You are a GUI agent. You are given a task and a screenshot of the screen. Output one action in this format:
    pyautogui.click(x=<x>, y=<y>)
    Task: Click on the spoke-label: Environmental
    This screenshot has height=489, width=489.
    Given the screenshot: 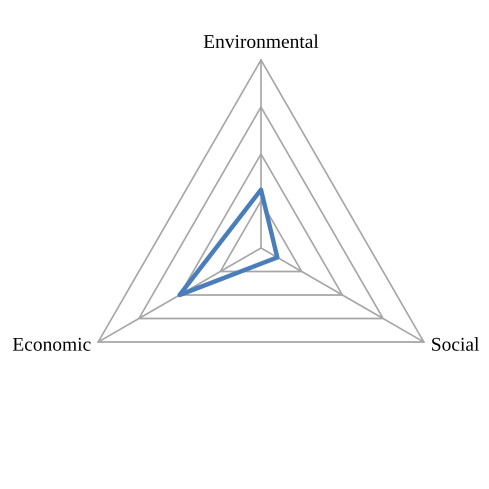 What is the action you would take?
    pyautogui.click(x=261, y=41)
    